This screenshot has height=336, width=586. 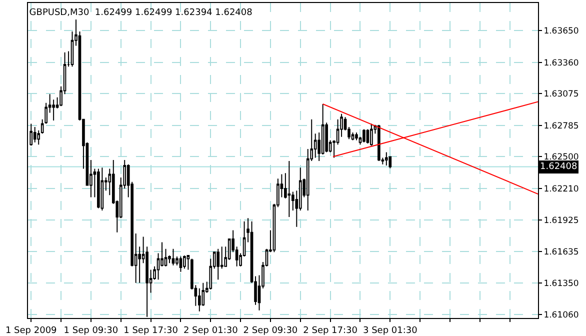 I want to click on ref-line-label: 1.62408, so click(x=559, y=167).